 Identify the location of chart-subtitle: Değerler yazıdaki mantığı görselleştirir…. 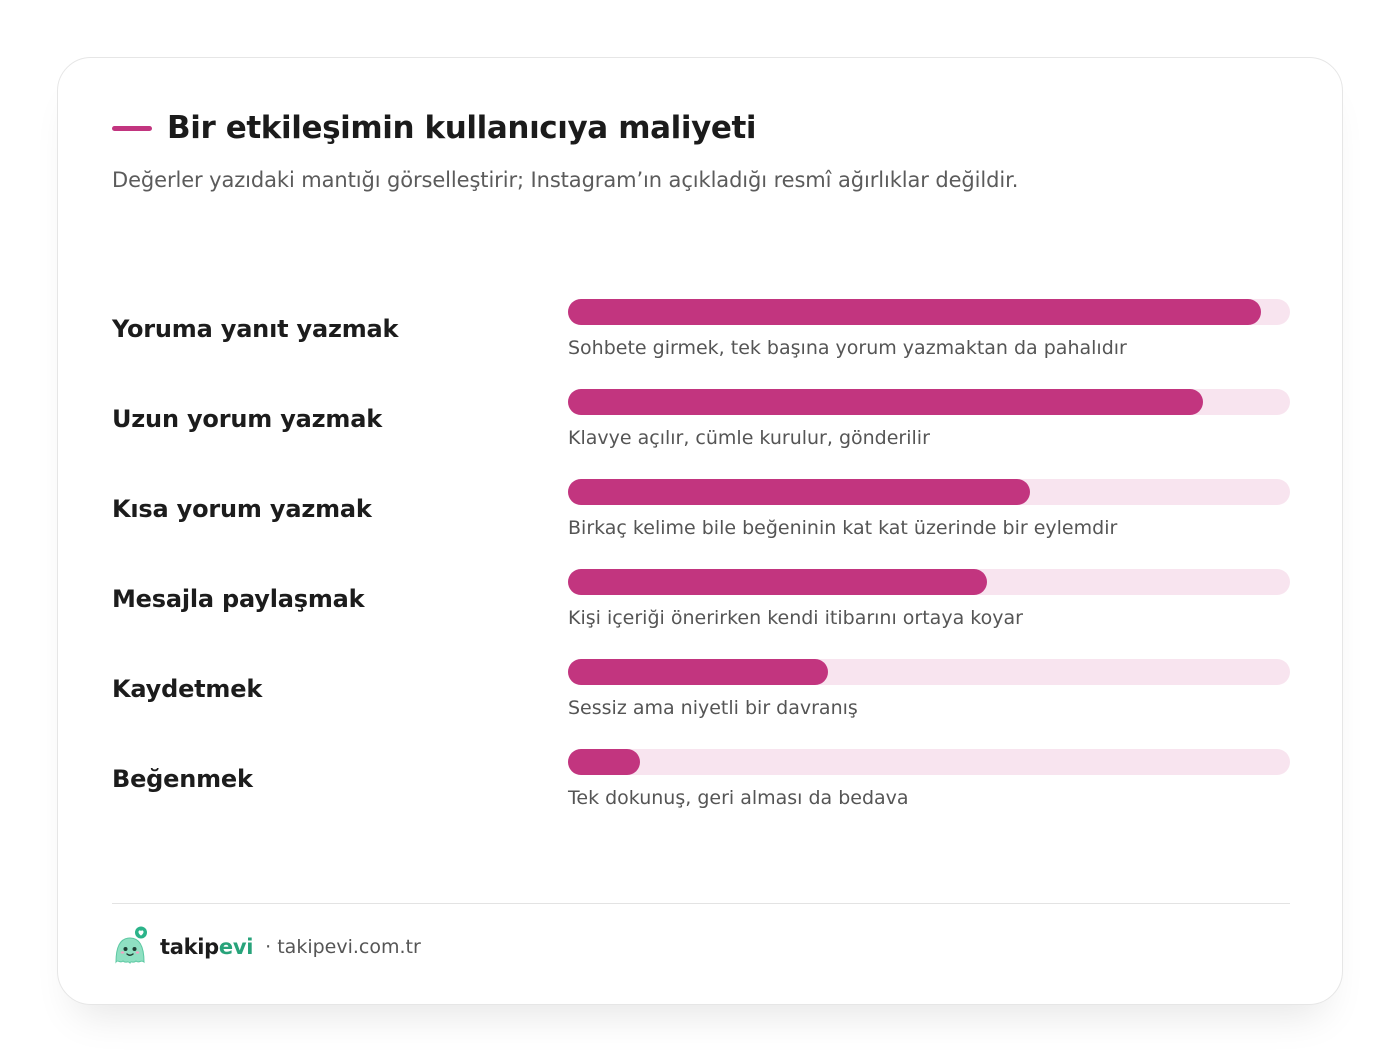
(565, 180).